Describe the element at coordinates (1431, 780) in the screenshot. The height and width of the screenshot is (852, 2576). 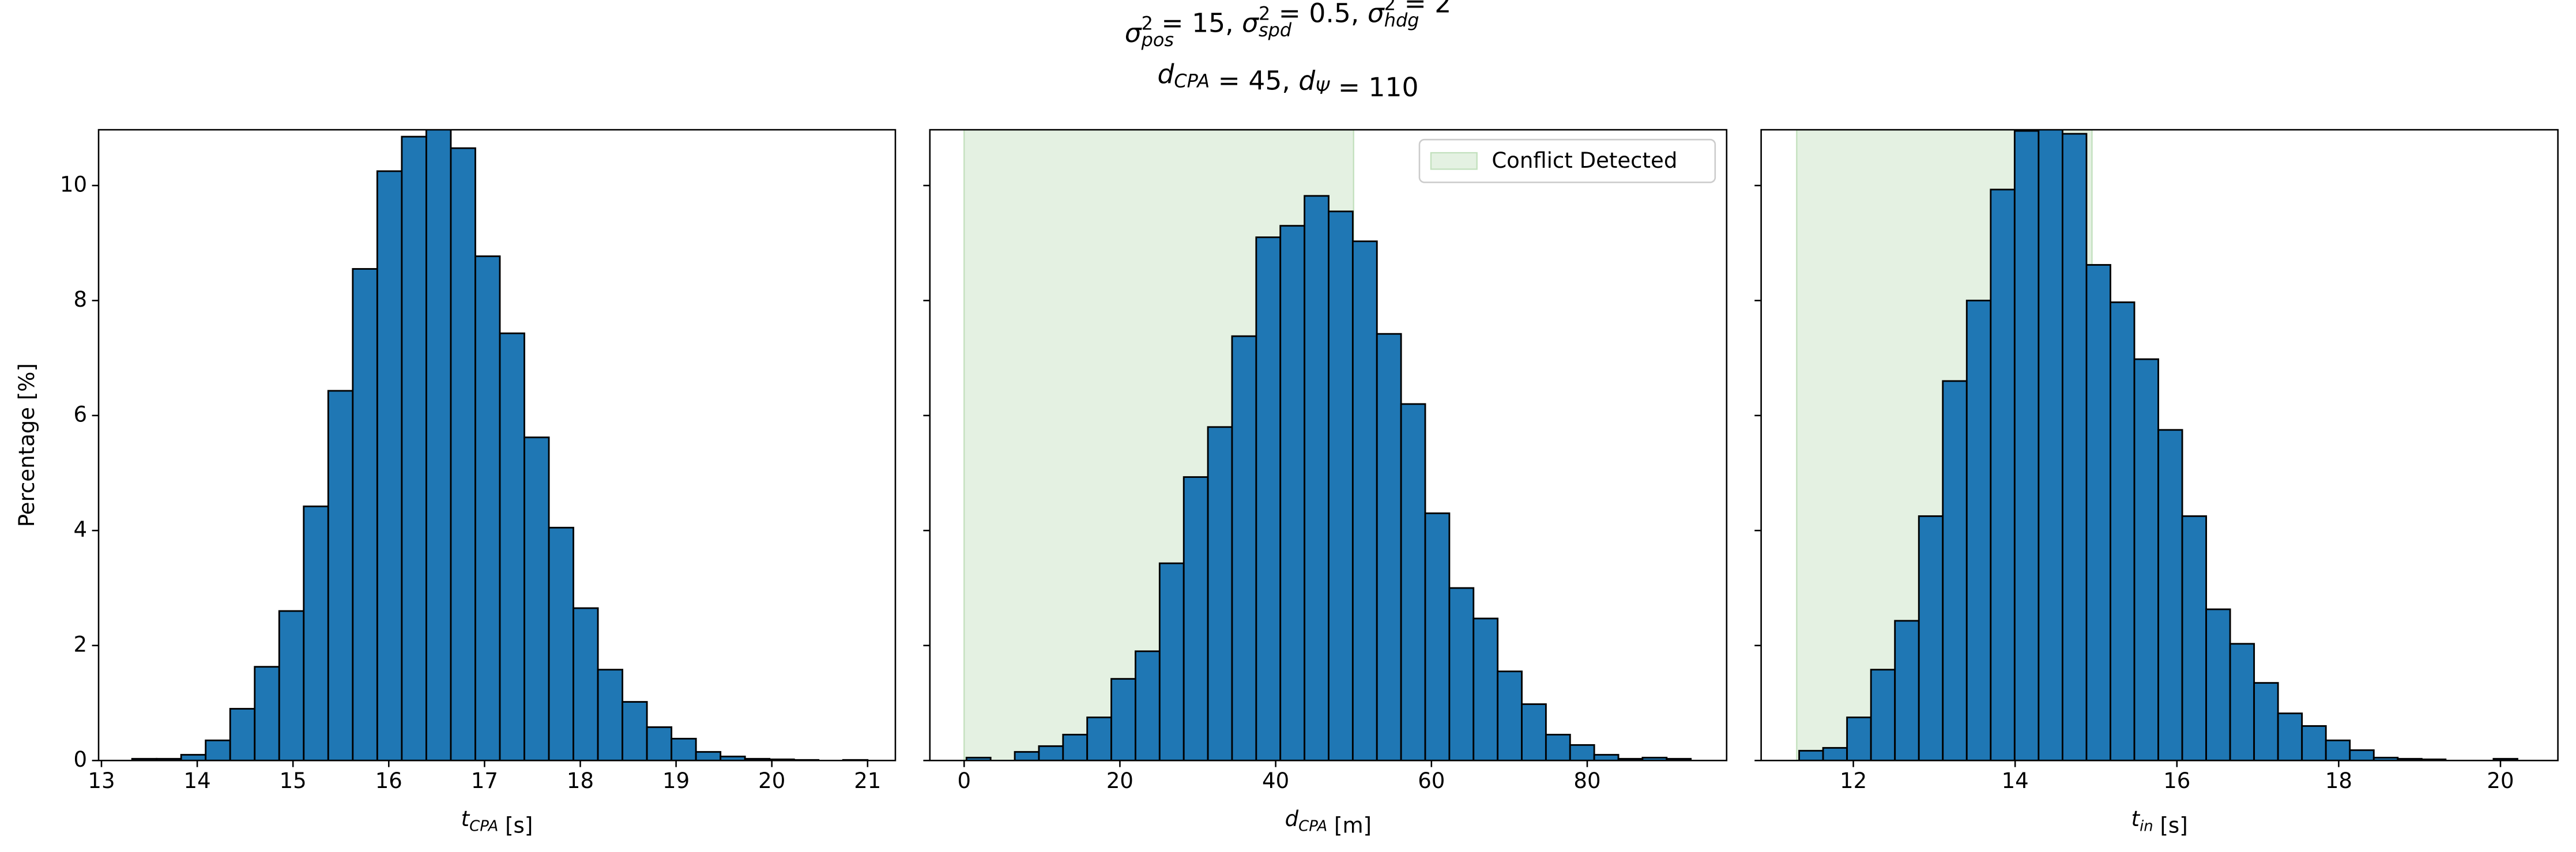
I see `x-tick-label: 60` at that location.